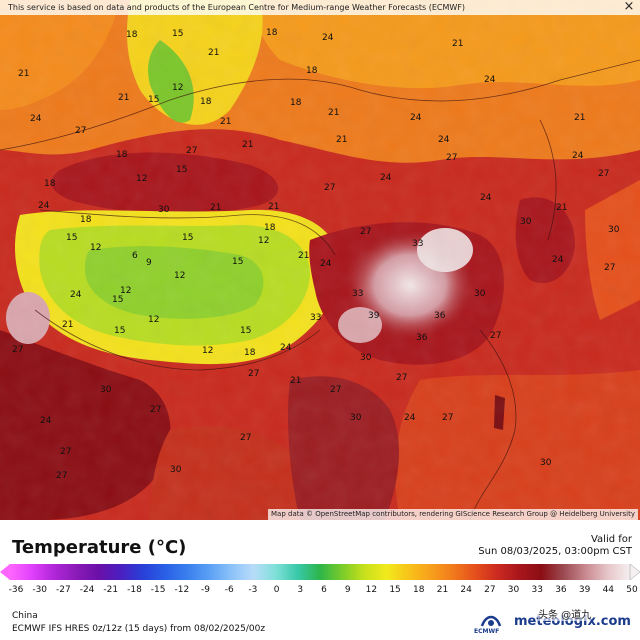 The height and width of the screenshot is (640, 640). I want to click on colorbar-gradient, so click(320, 572).